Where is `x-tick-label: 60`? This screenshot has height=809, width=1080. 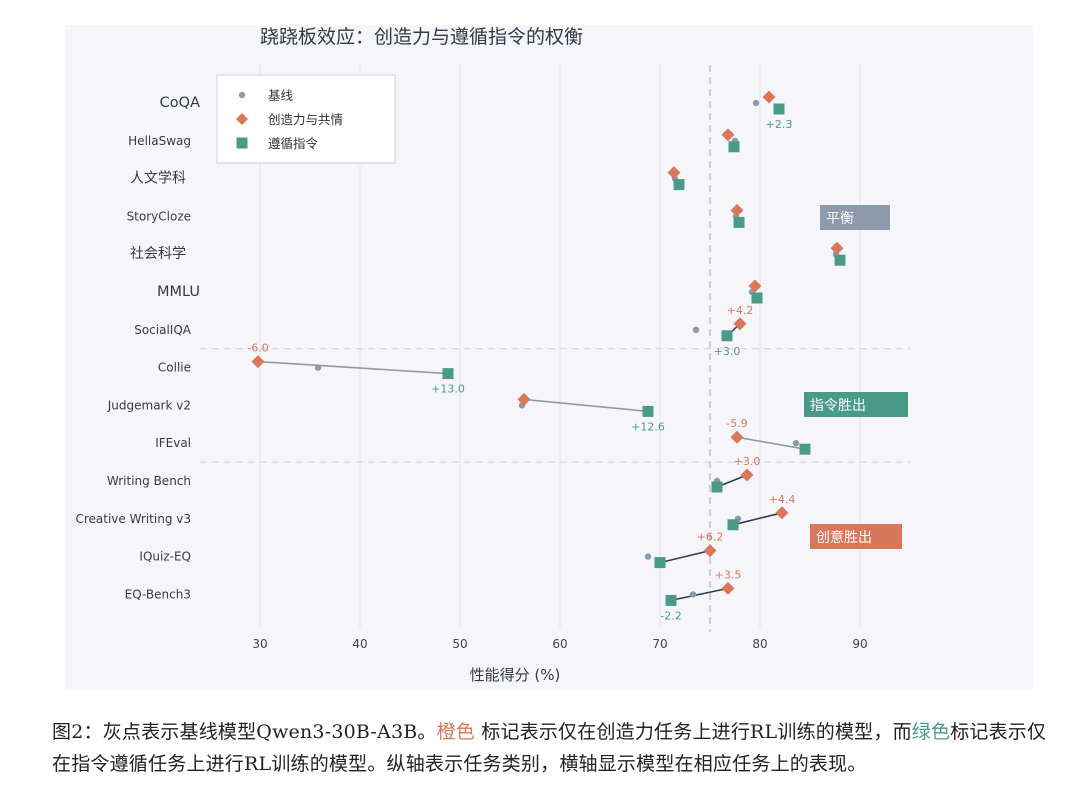 x-tick-label: 60 is located at coordinates (559, 644).